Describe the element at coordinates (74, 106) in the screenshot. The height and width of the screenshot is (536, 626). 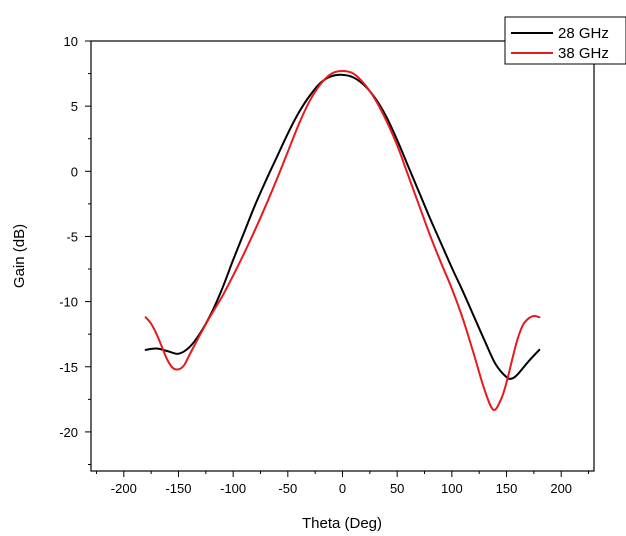
I see `y-tick-label: 5` at that location.